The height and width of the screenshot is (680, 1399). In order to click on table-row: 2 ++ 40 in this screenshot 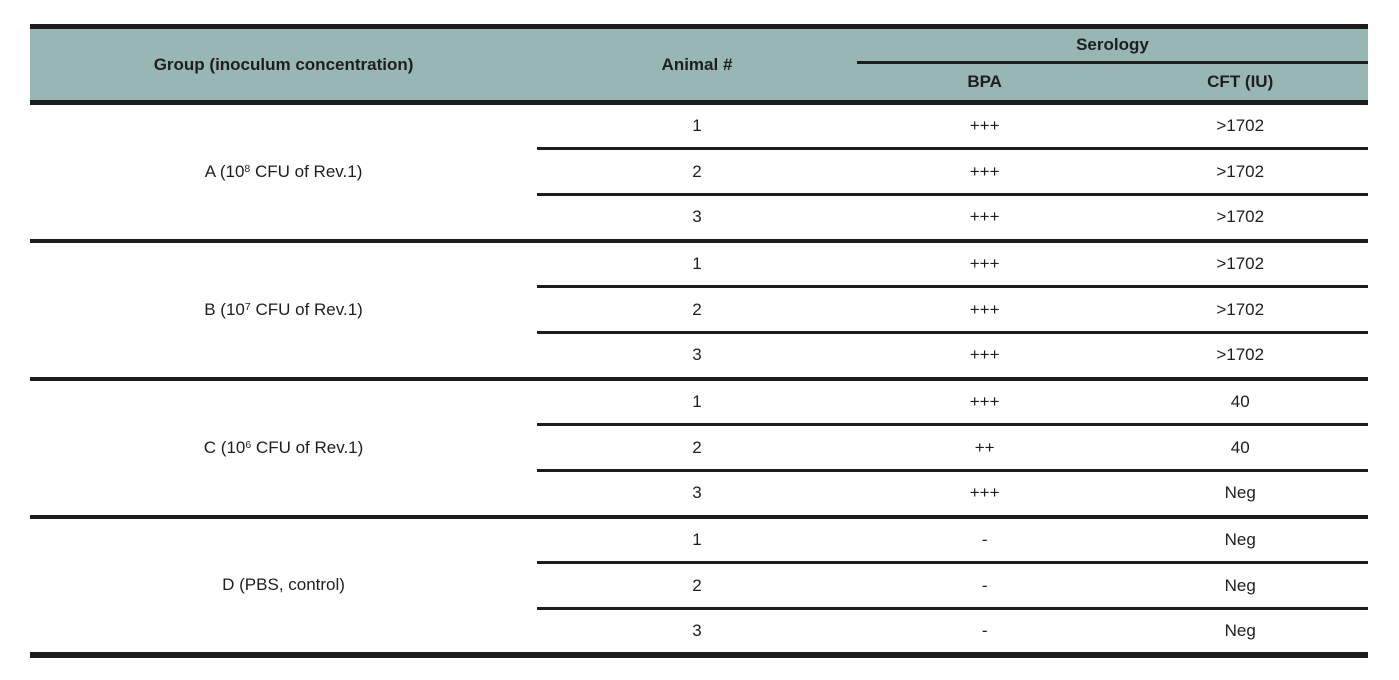, I will do `click(699, 447)`.